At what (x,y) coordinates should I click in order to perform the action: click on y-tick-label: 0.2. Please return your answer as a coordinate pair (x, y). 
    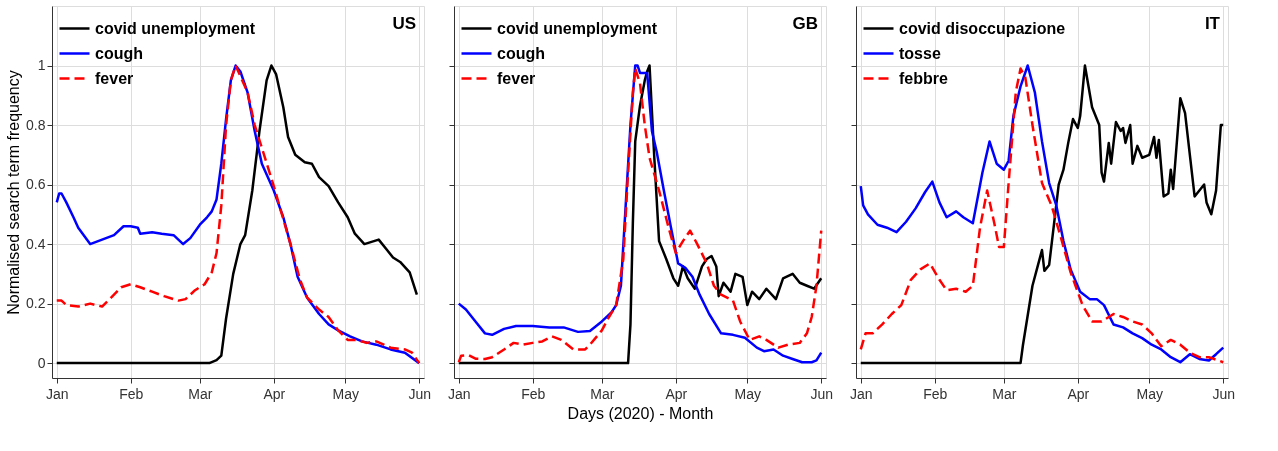
    Looking at the image, I should click on (36, 303).